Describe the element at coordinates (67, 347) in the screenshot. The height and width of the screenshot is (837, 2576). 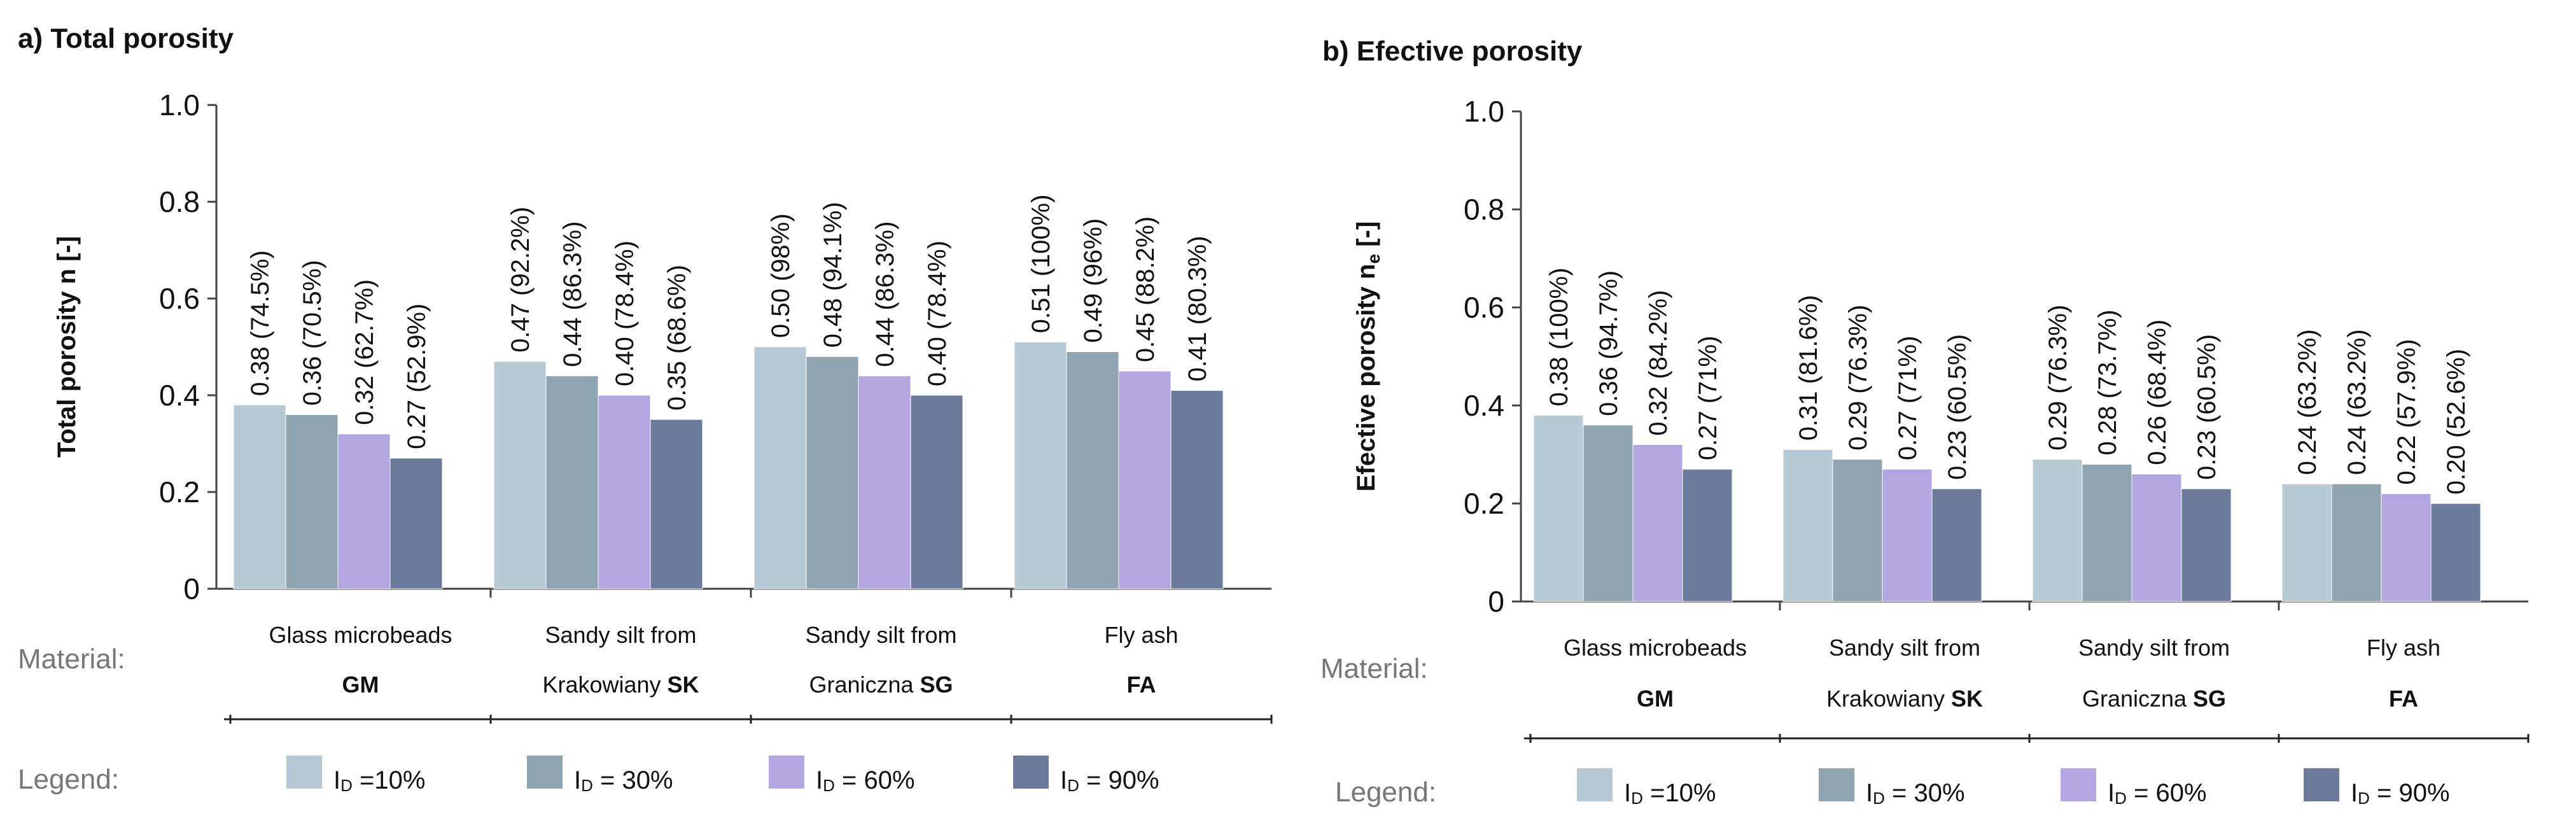
I see `y-axis-label: Total porosity n [-]` at that location.